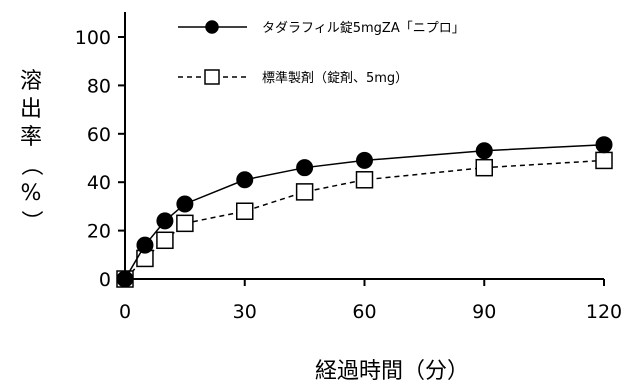  What do you see at coordinates (99, 135) in the screenshot?
I see `y-tick-label: 60` at bounding box center [99, 135].